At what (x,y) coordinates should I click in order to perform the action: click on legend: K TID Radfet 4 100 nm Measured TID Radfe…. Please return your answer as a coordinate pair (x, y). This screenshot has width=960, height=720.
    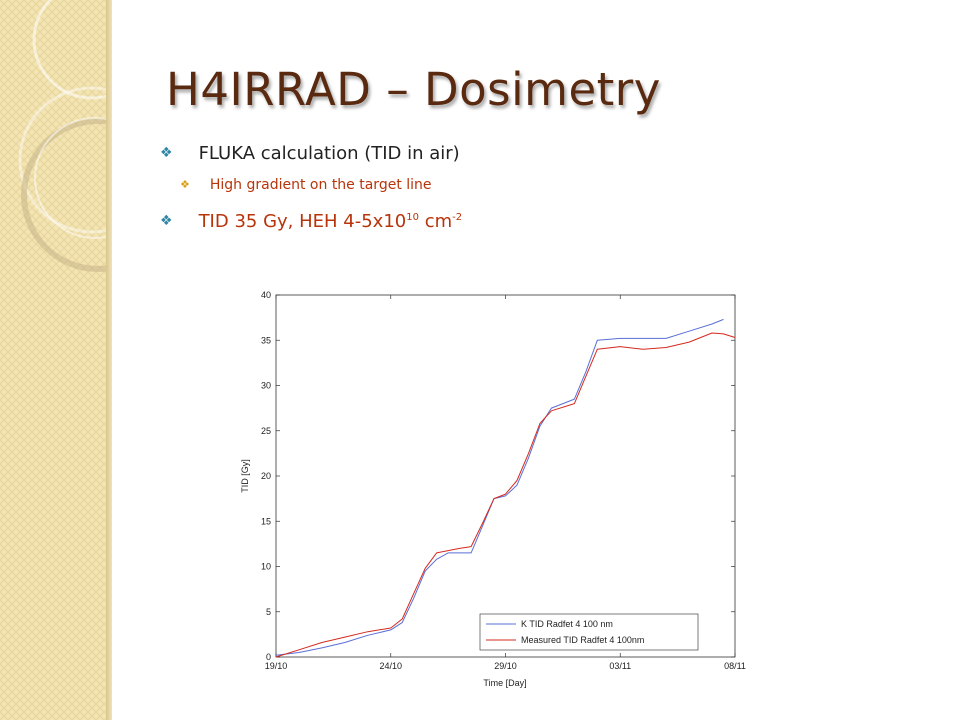
    Looking at the image, I should click on (589, 632).